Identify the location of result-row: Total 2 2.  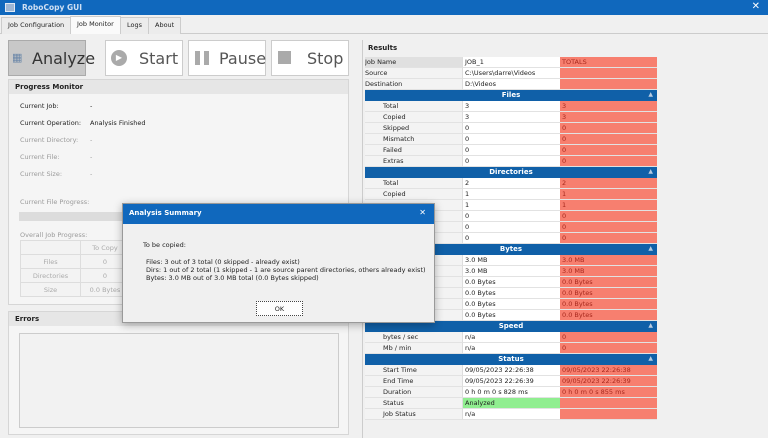
(511, 183).